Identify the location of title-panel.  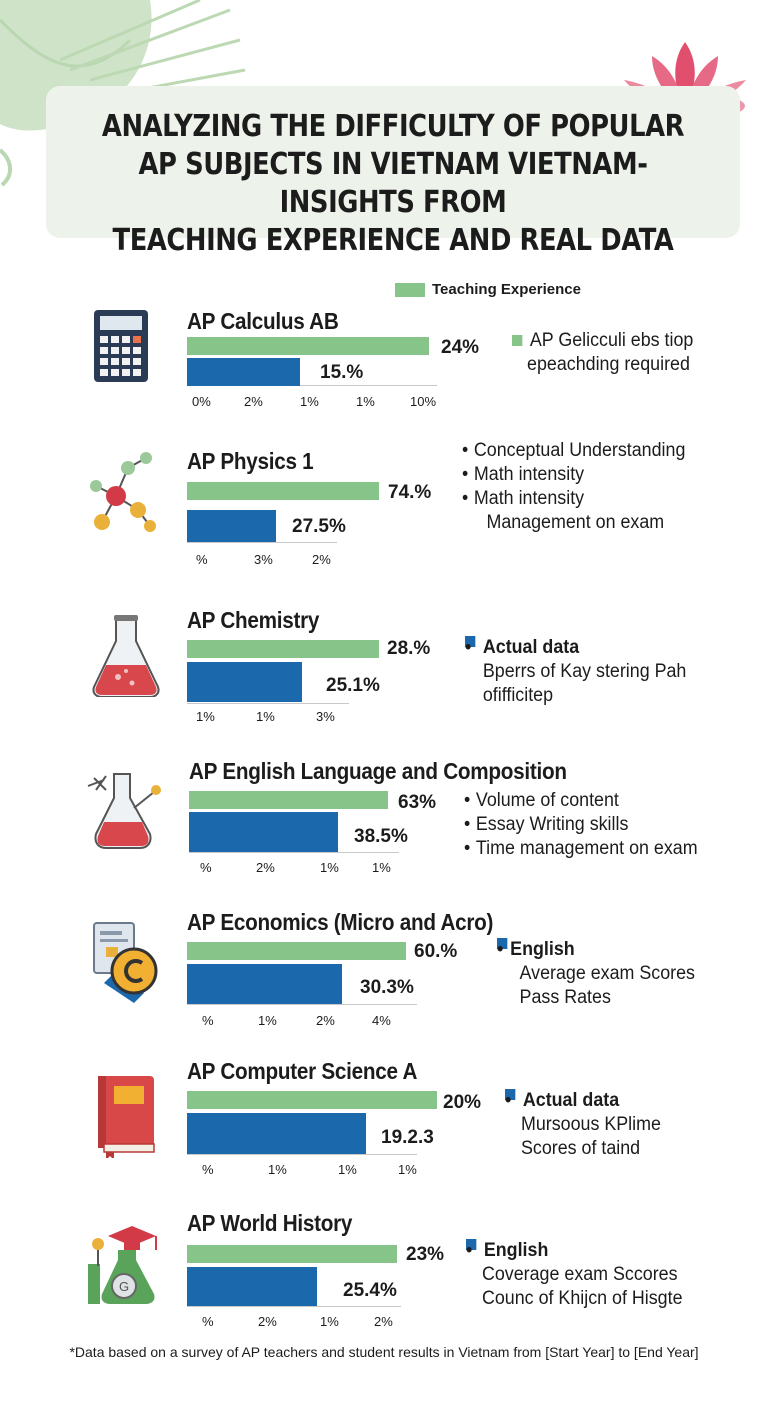
(393, 162).